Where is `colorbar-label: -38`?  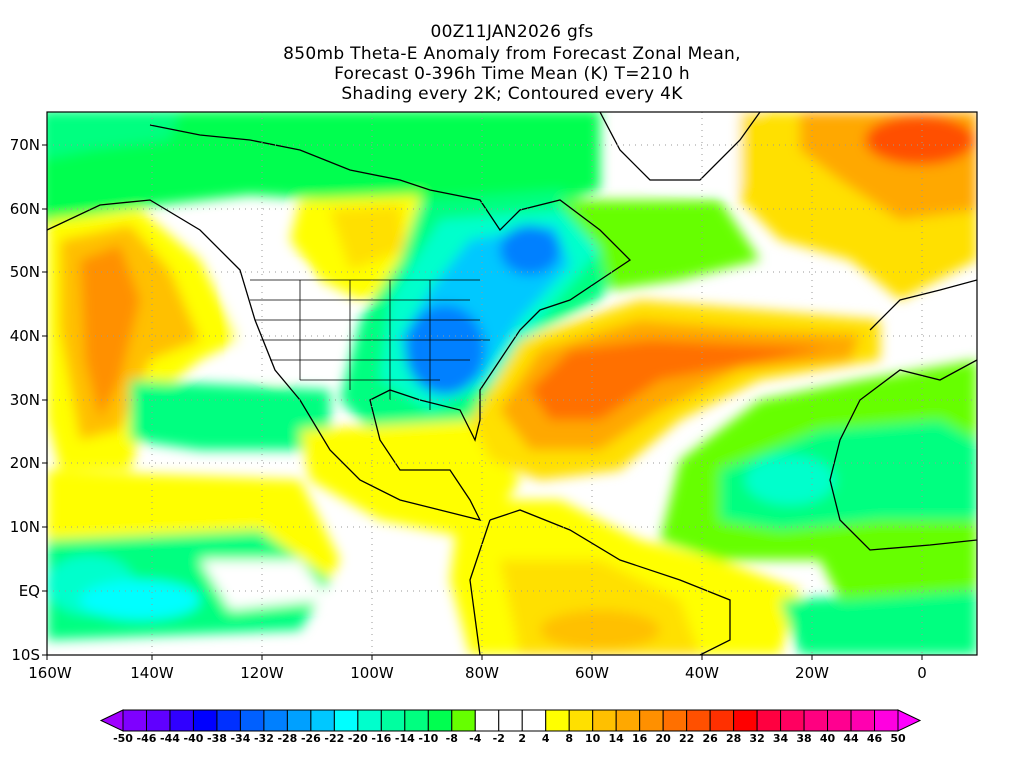
colorbar-label: -38 is located at coordinates (217, 738).